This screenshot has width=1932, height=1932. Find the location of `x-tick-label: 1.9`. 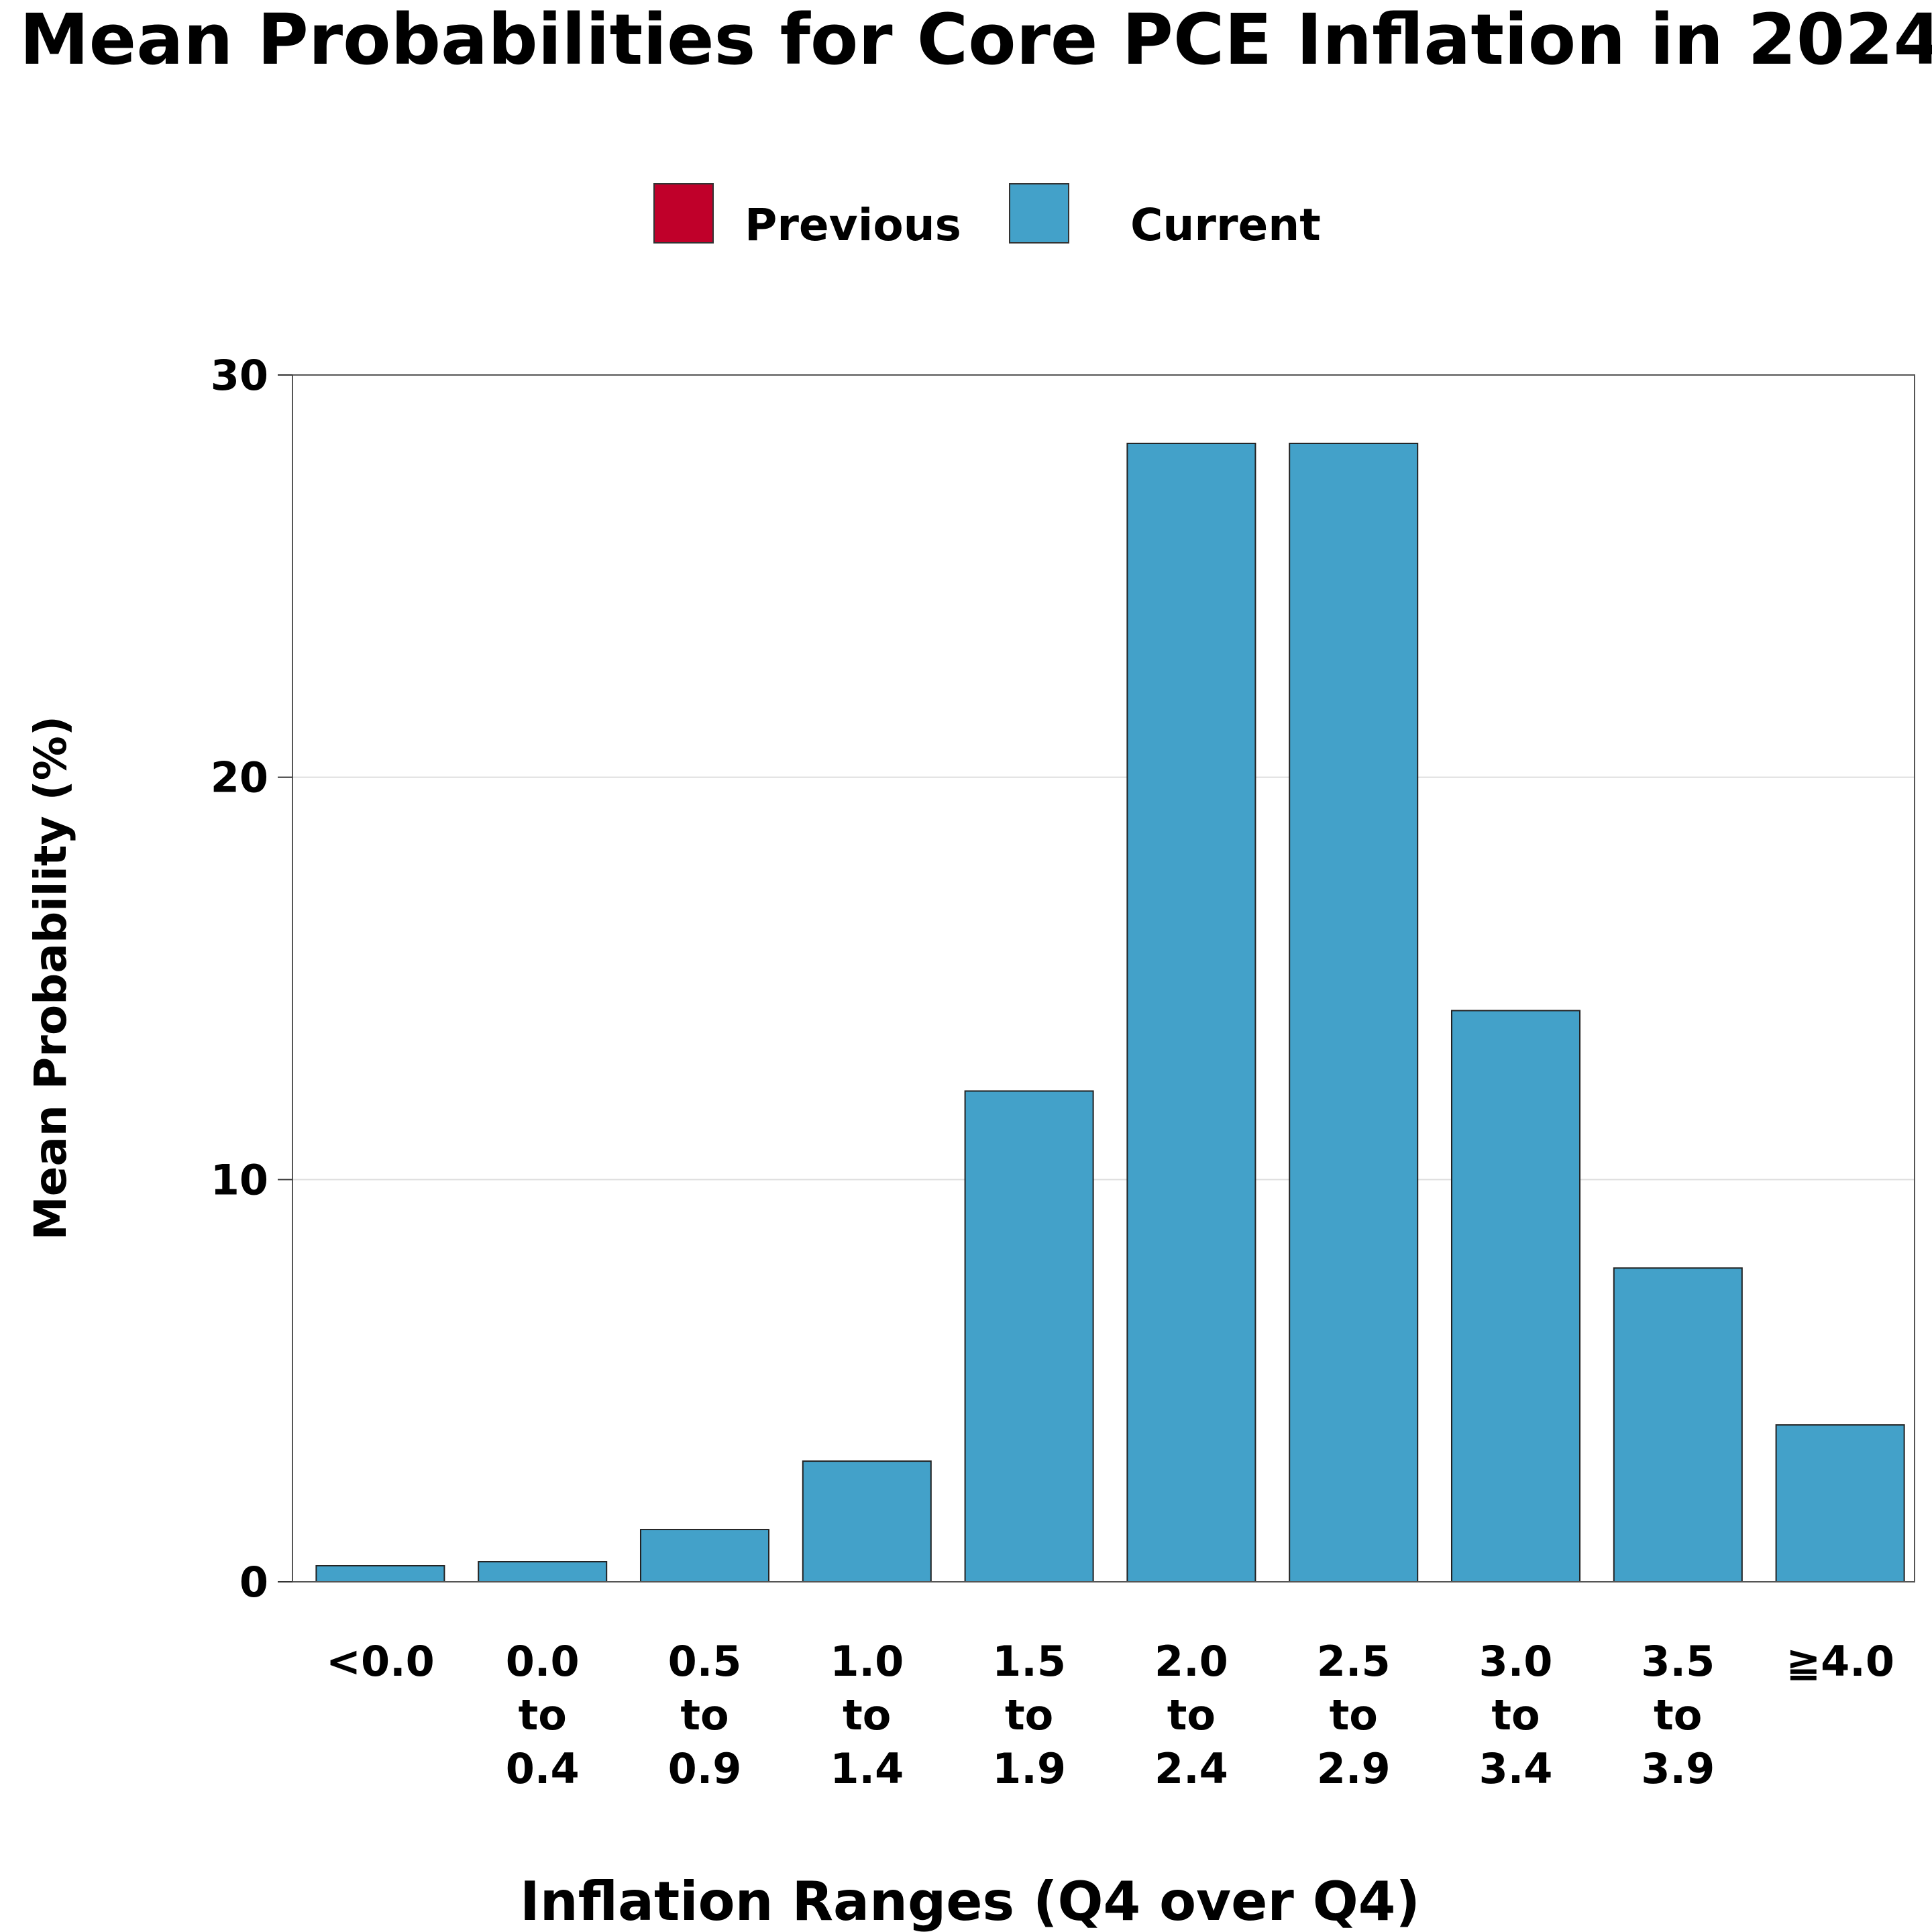

x-tick-label: 1.9 is located at coordinates (1029, 1768).